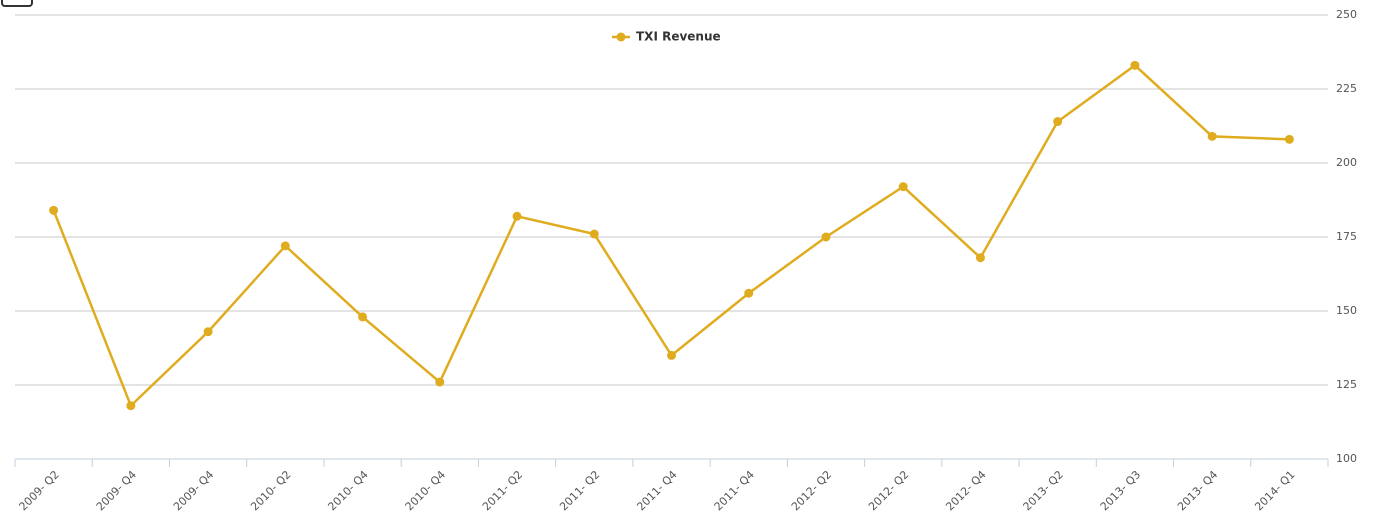 This screenshot has height=524, width=1389. What do you see at coordinates (1346, 384) in the screenshot?
I see `y-tick-label: 125` at bounding box center [1346, 384].